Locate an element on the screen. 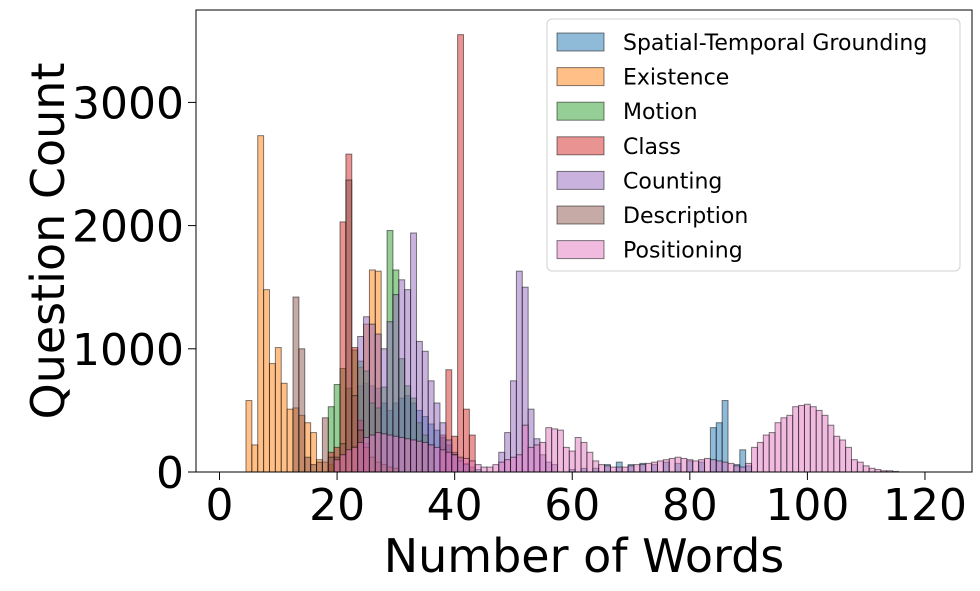 Image resolution: width=980 pixels, height=591 pixels. y-tick-label: 2000 is located at coordinates (128, 227).